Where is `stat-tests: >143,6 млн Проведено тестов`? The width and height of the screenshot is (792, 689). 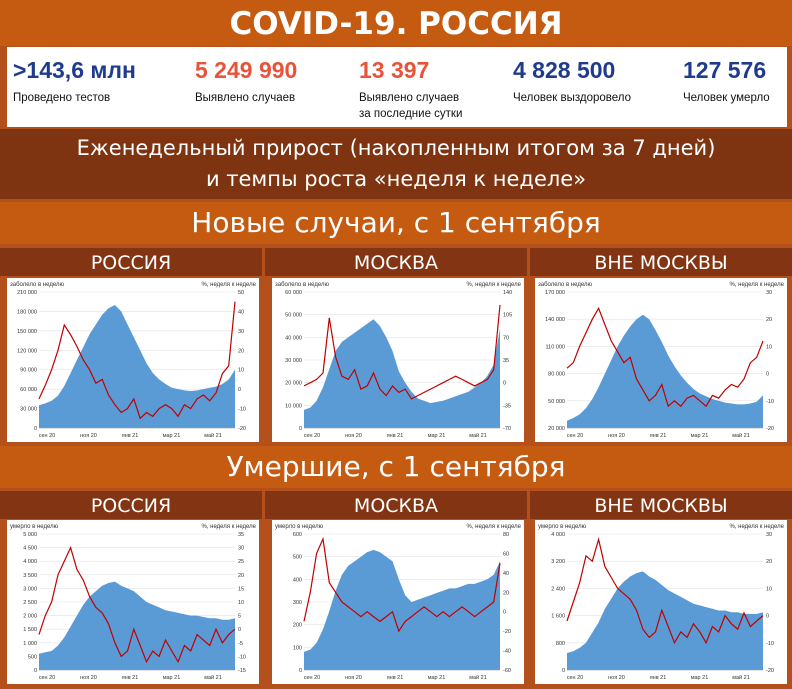
stat-tests: >143,6 млн Проведено тестов is located at coordinates (74, 81).